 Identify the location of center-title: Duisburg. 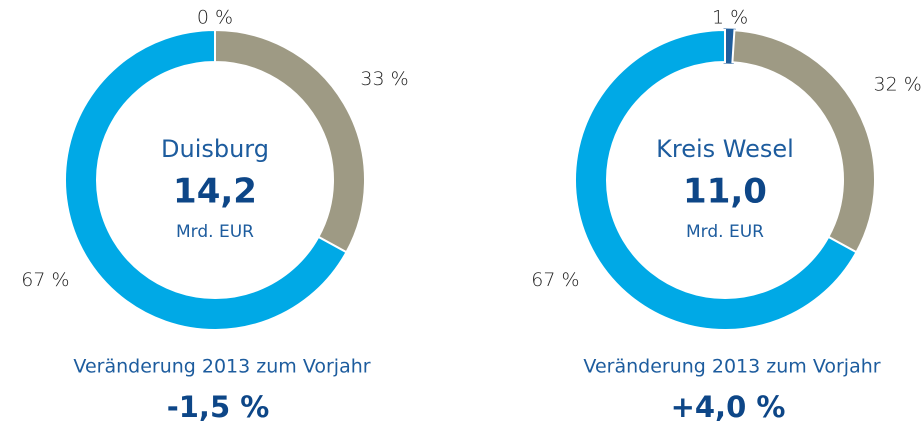
(215, 149).